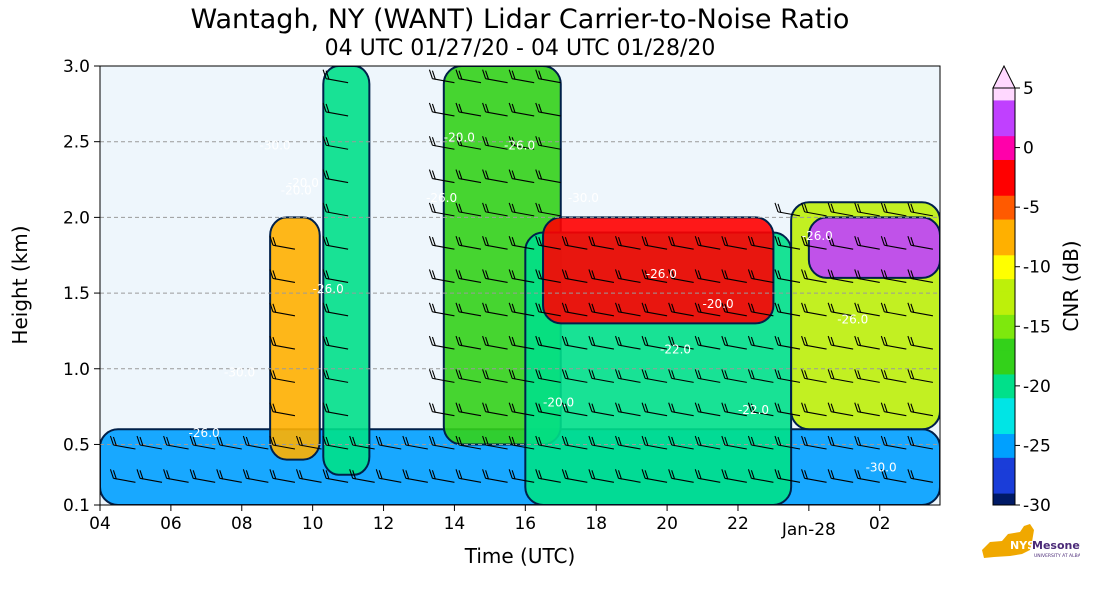 The height and width of the screenshot is (600, 1093). I want to click on colorbar: 5 0 -5 -10 -15 -20 -25 -30, so click(1021, 290).